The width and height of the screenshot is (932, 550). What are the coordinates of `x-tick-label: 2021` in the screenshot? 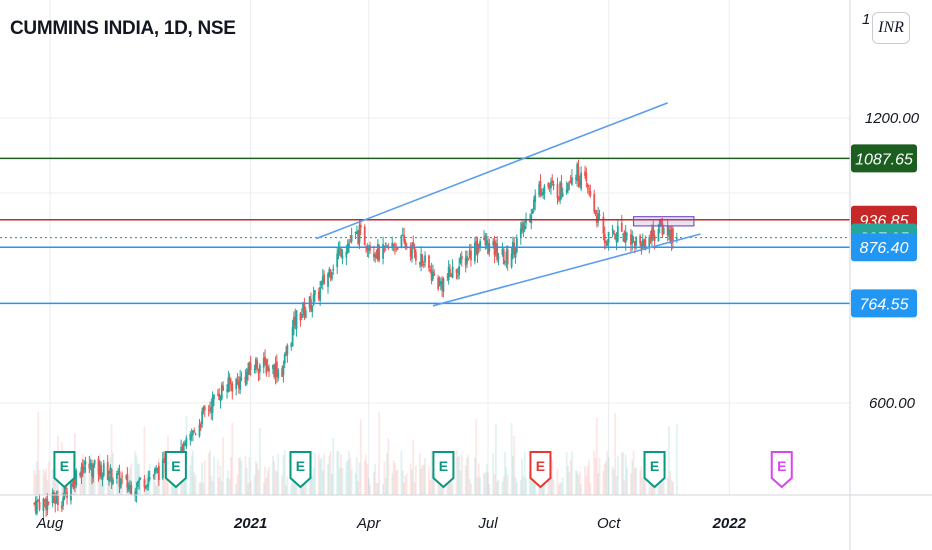 It's located at (250, 523).